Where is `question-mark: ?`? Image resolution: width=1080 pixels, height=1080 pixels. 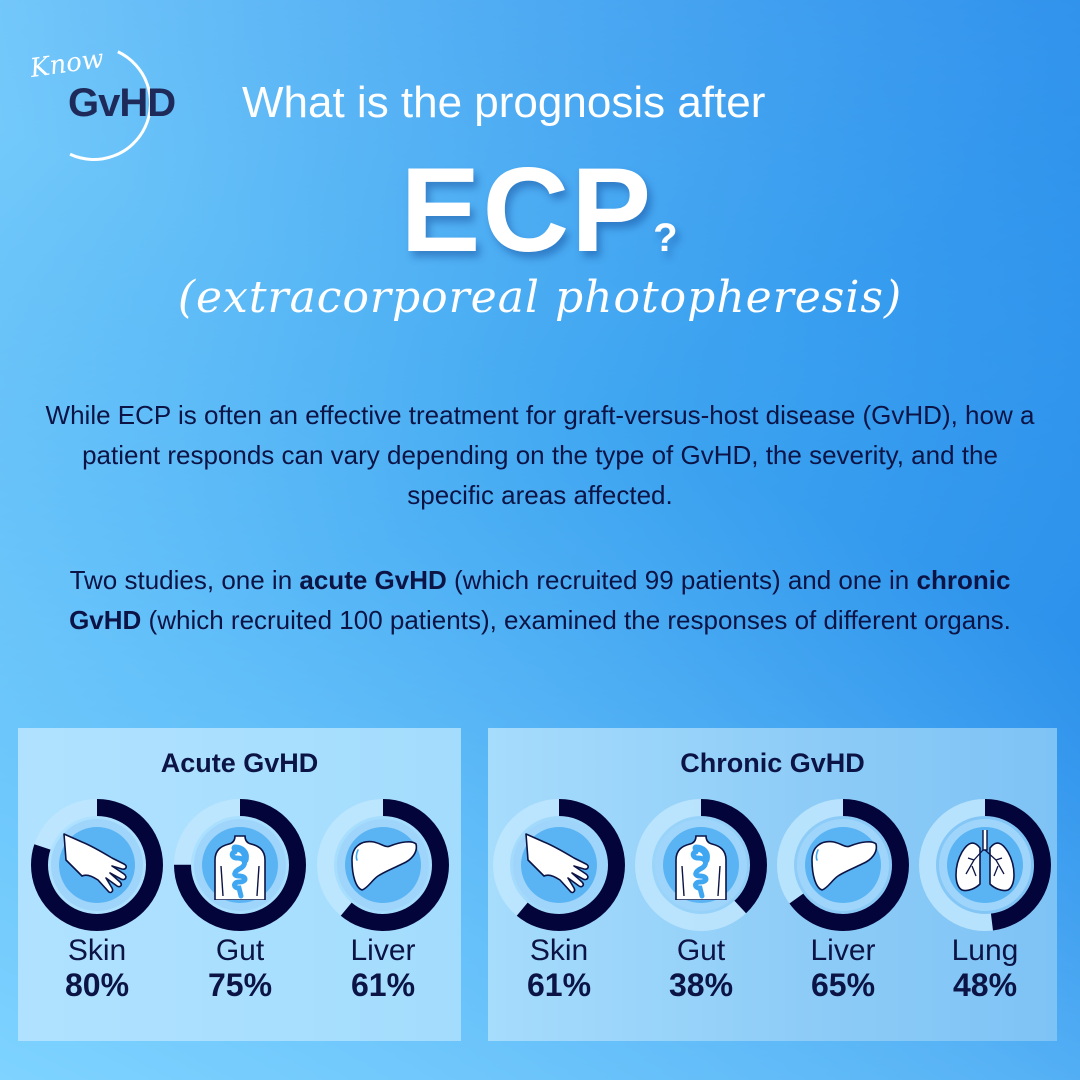 question-mark: ? is located at coordinates (666, 238).